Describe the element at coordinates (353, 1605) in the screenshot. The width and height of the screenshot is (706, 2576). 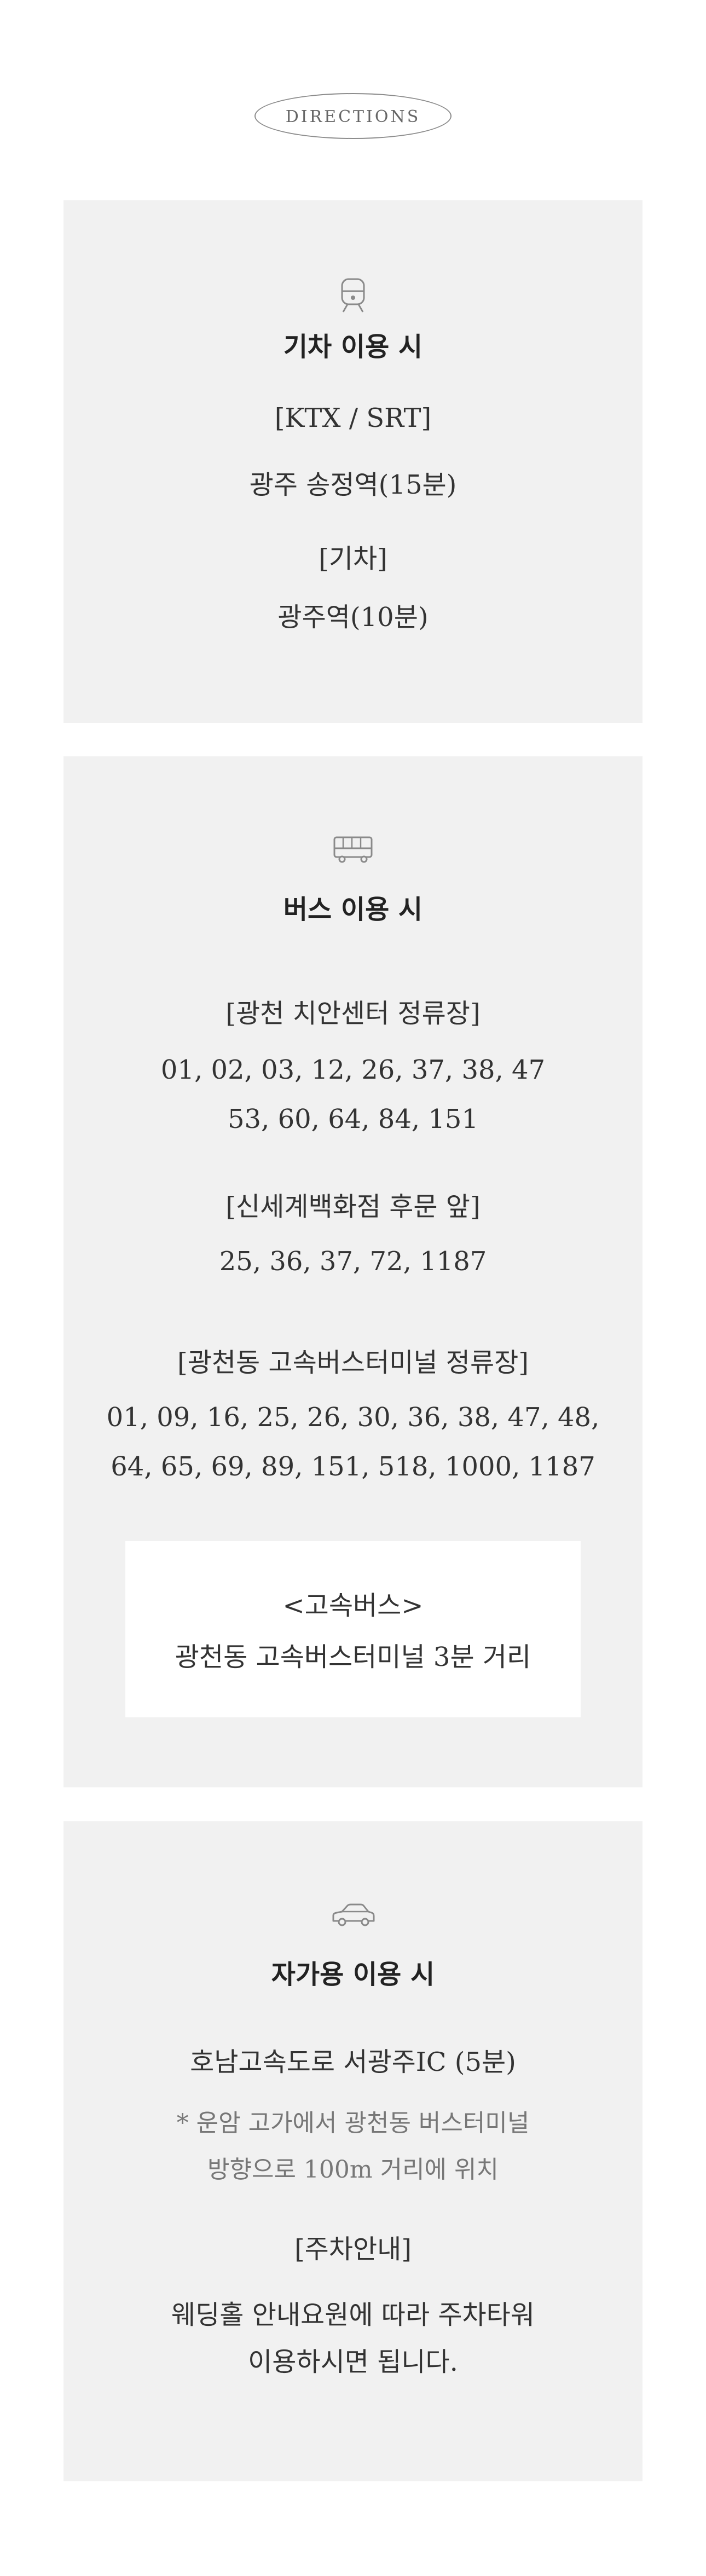
I see `express-title: <고속버스>` at that location.